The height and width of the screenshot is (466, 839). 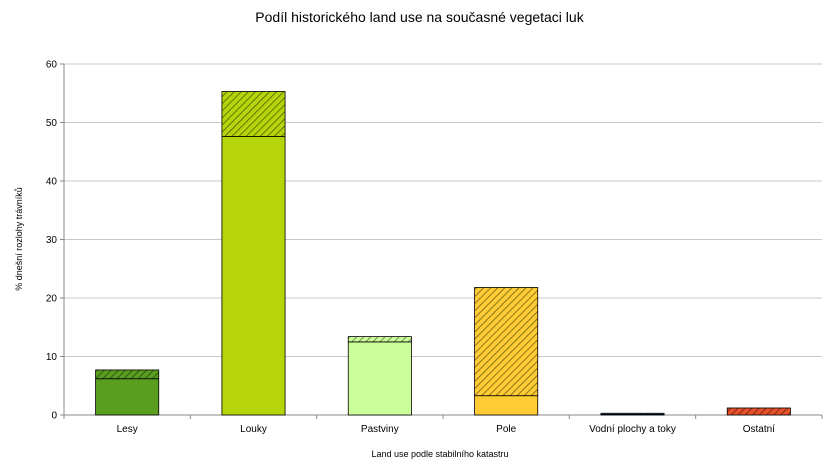 What do you see at coordinates (52, 357) in the screenshot?
I see `y-tick-label: 10` at bounding box center [52, 357].